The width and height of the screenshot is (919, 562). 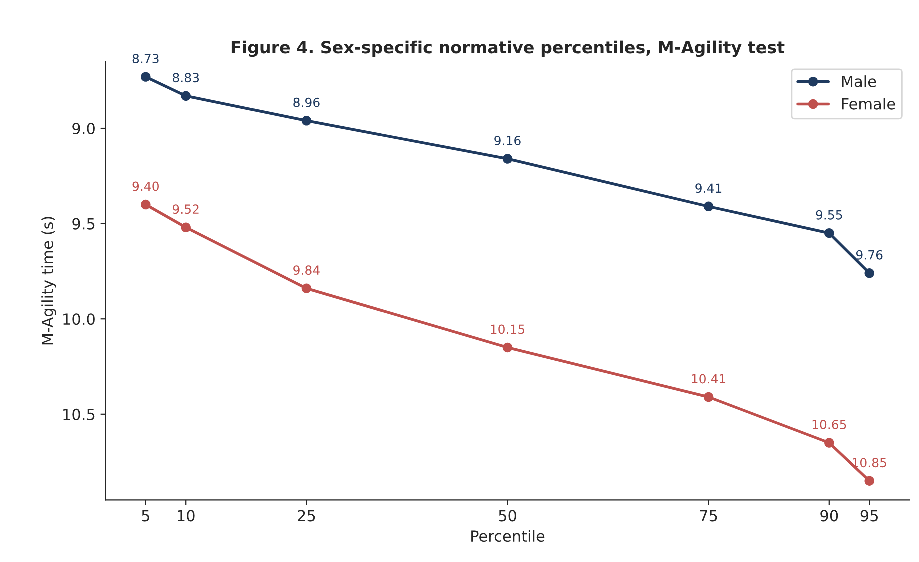 I want to click on x-tick-label: 25, so click(x=307, y=516).